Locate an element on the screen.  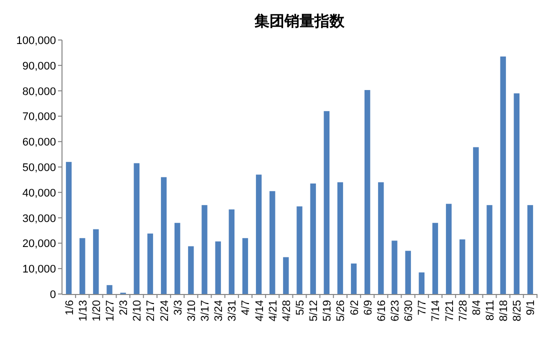
x-tick-label: 4/28 is located at coordinates (286, 311).